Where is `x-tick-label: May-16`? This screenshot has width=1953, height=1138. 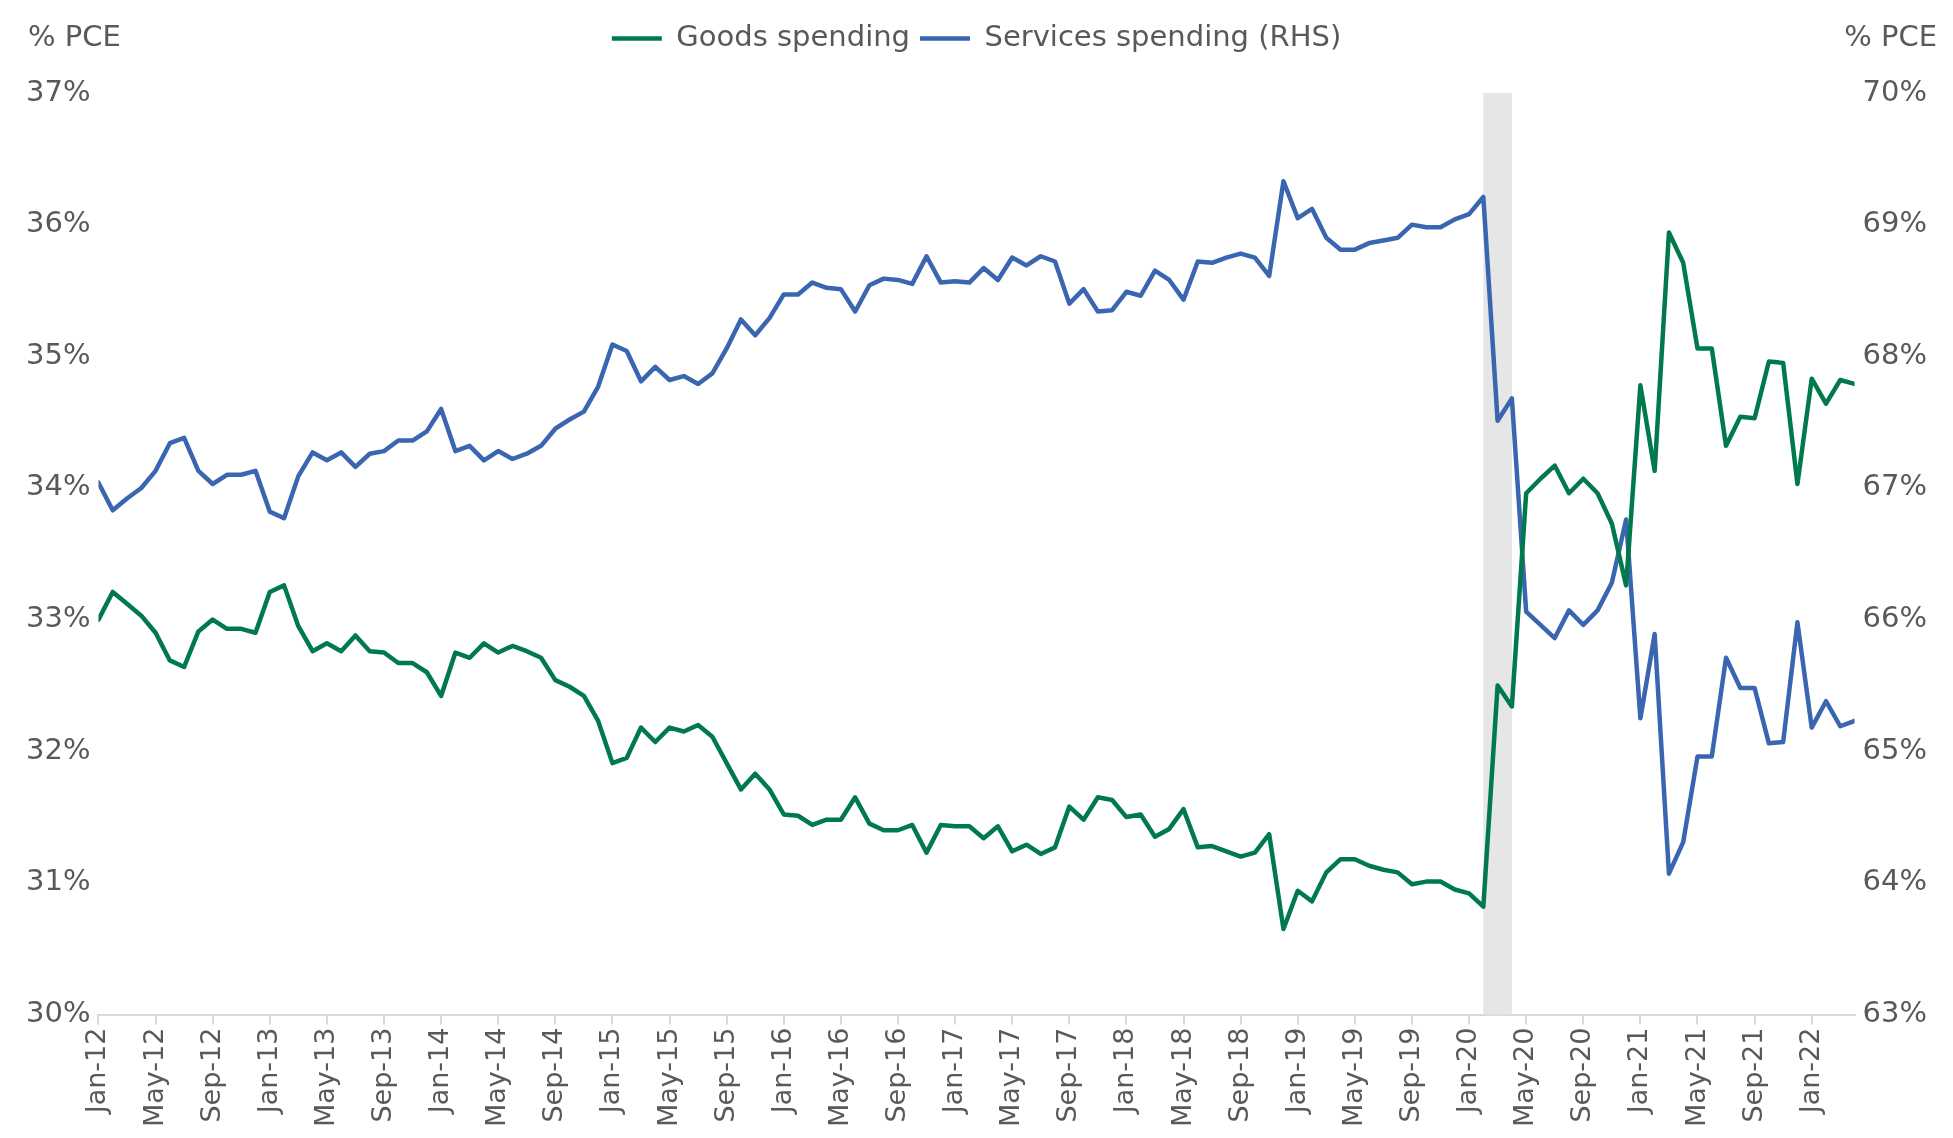 x-tick-label: May-16 is located at coordinates (838, 1077).